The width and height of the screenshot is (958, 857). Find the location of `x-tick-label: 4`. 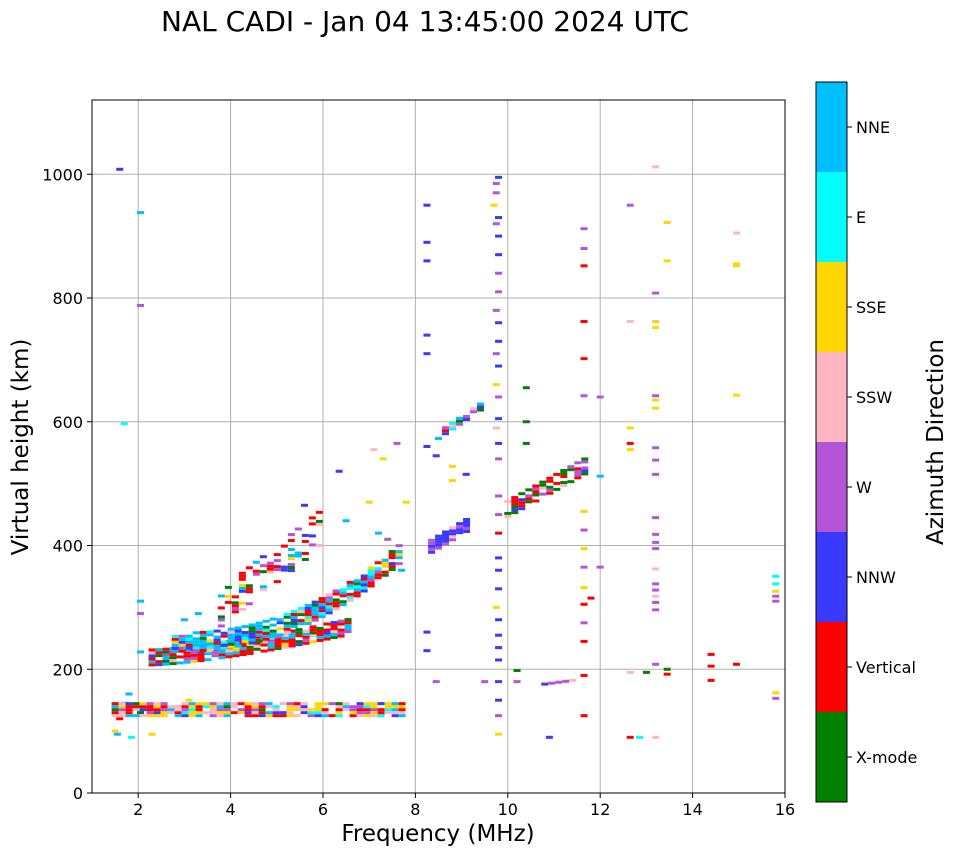

x-tick-label: 4 is located at coordinates (231, 809).